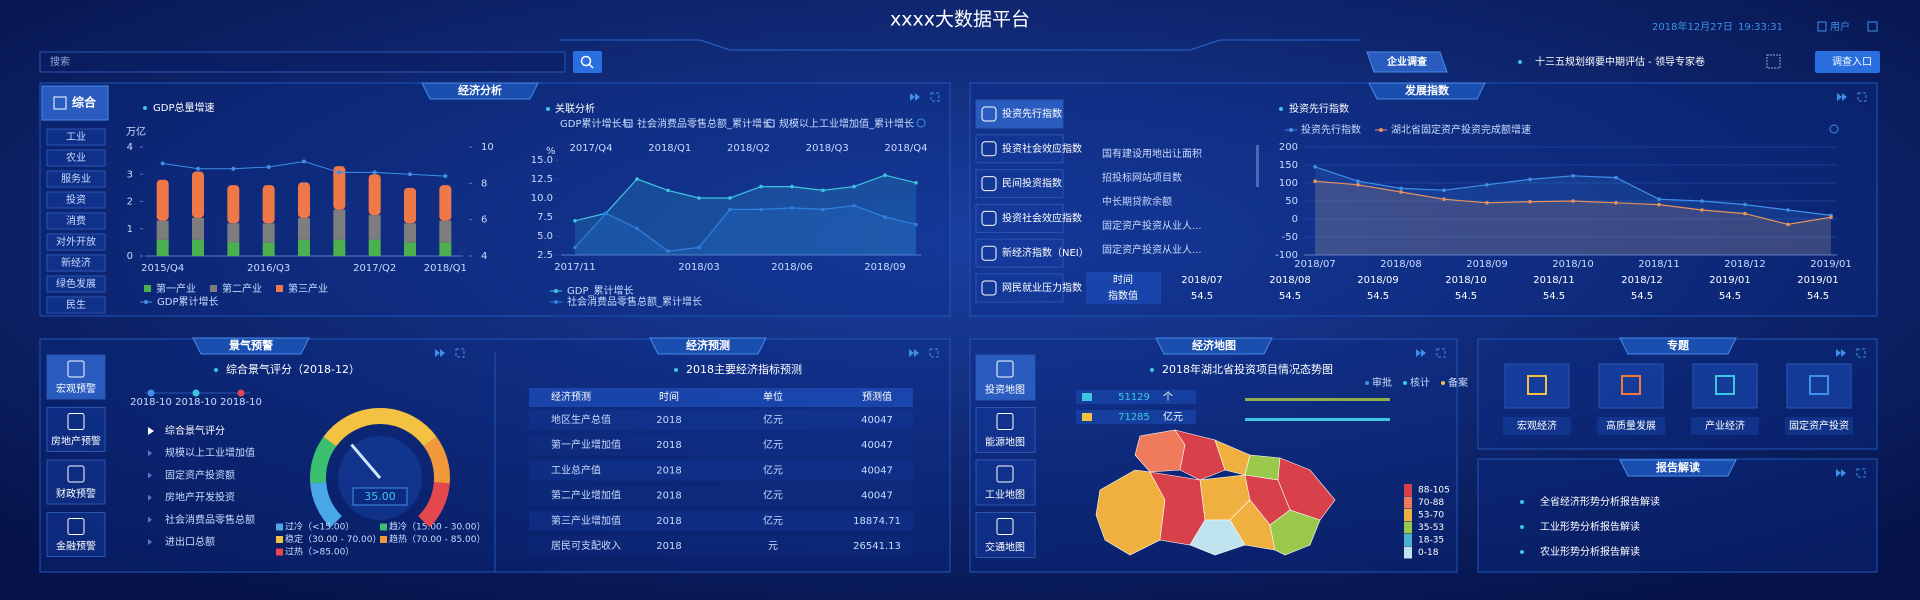  I want to click on topic-label: 宏观经济, so click(1537, 425).